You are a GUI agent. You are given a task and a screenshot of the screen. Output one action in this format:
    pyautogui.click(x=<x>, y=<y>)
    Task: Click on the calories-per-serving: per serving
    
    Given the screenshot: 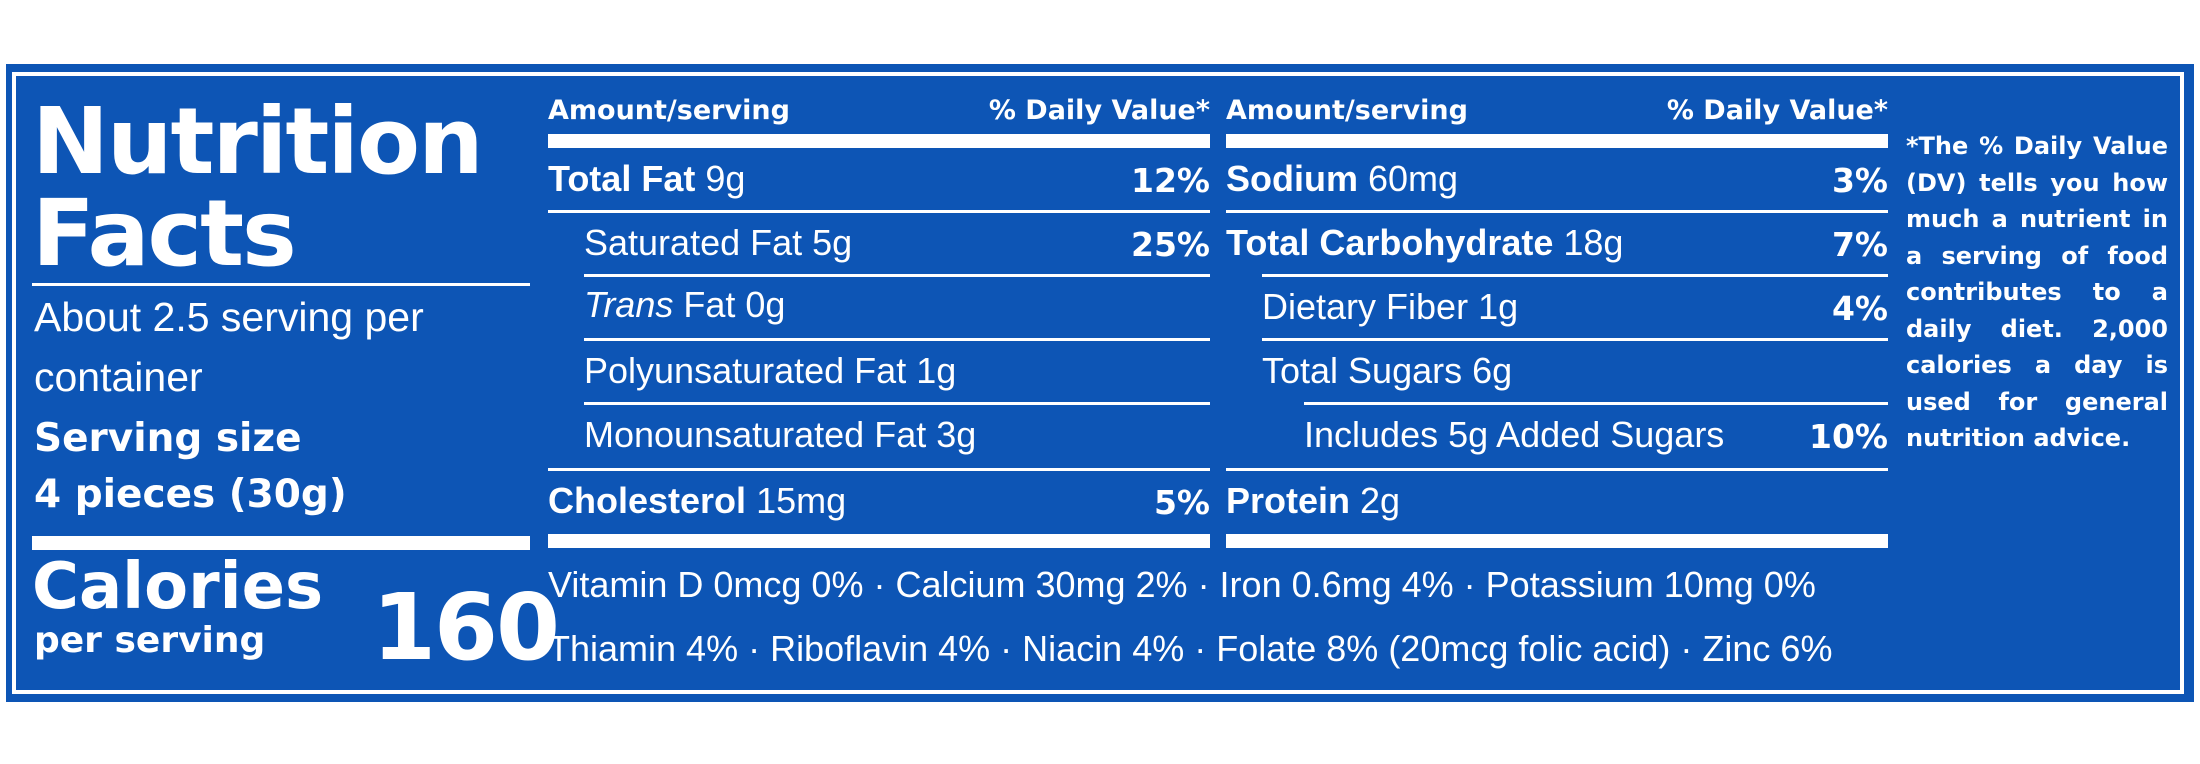 What is the action you would take?
    pyautogui.click(x=150, y=640)
    